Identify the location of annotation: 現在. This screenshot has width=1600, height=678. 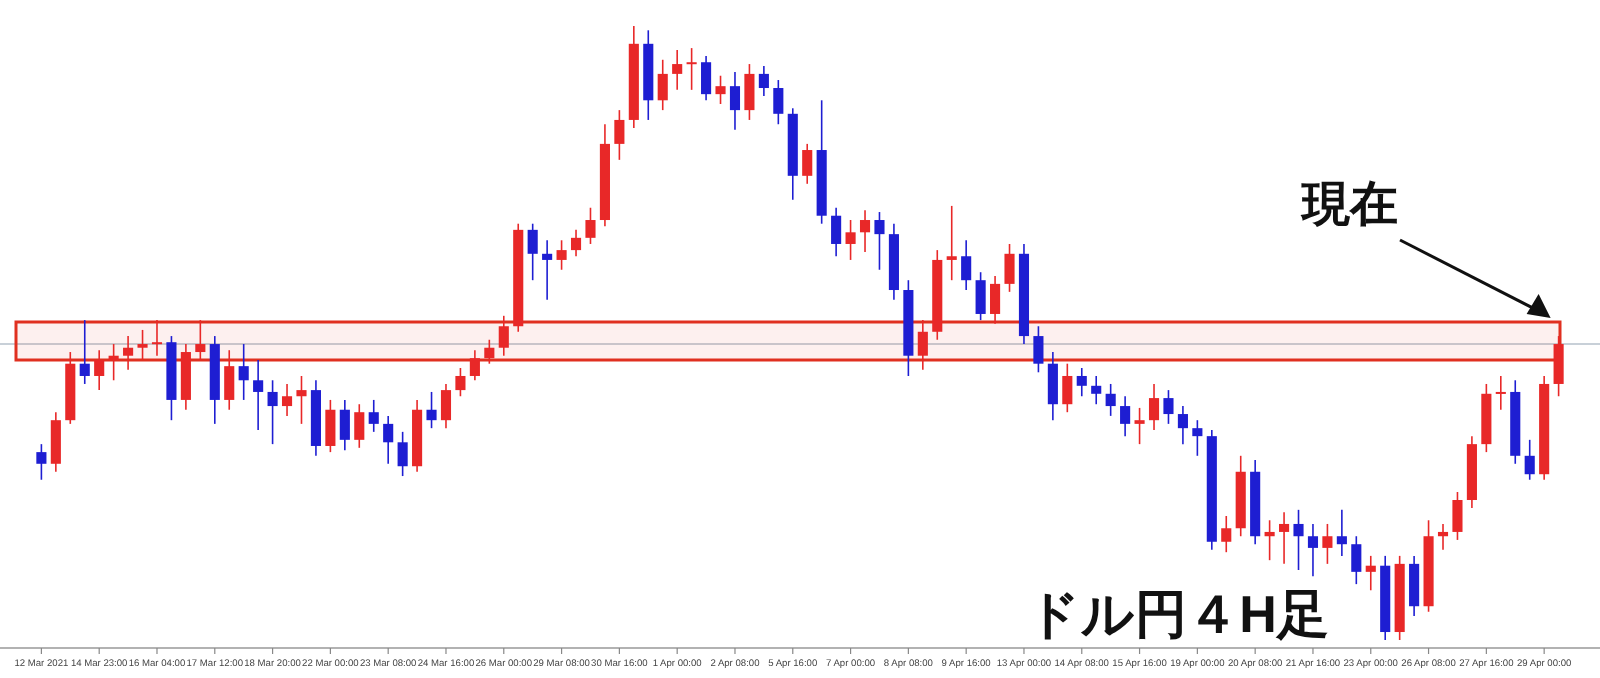
(1349, 205).